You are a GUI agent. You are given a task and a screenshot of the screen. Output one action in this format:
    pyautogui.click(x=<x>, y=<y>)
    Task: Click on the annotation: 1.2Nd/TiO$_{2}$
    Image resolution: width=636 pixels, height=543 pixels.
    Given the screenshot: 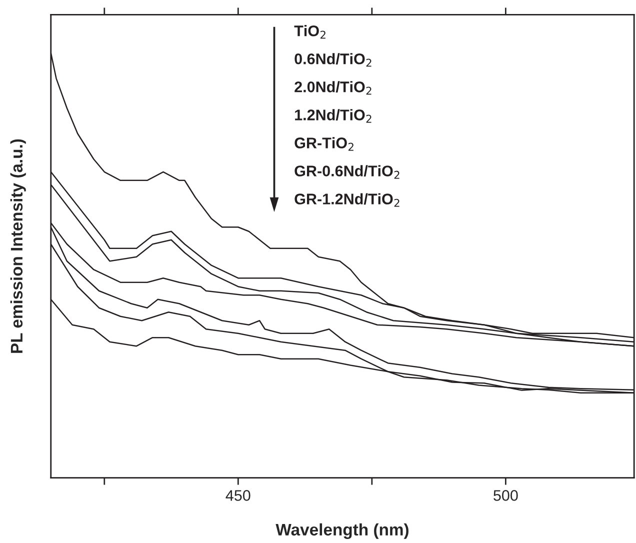 What is the action you would take?
    pyautogui.click(x=333, y=116)
    